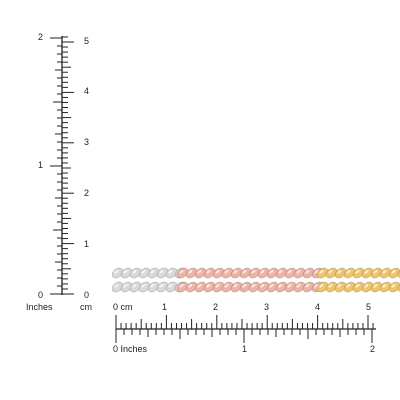 The height and width of the screenshot is (400, 400). What do you see at coordinates (86, 41) in the screenshot?
I see `cm-label-5: 5` at bounding box center [86, 41].